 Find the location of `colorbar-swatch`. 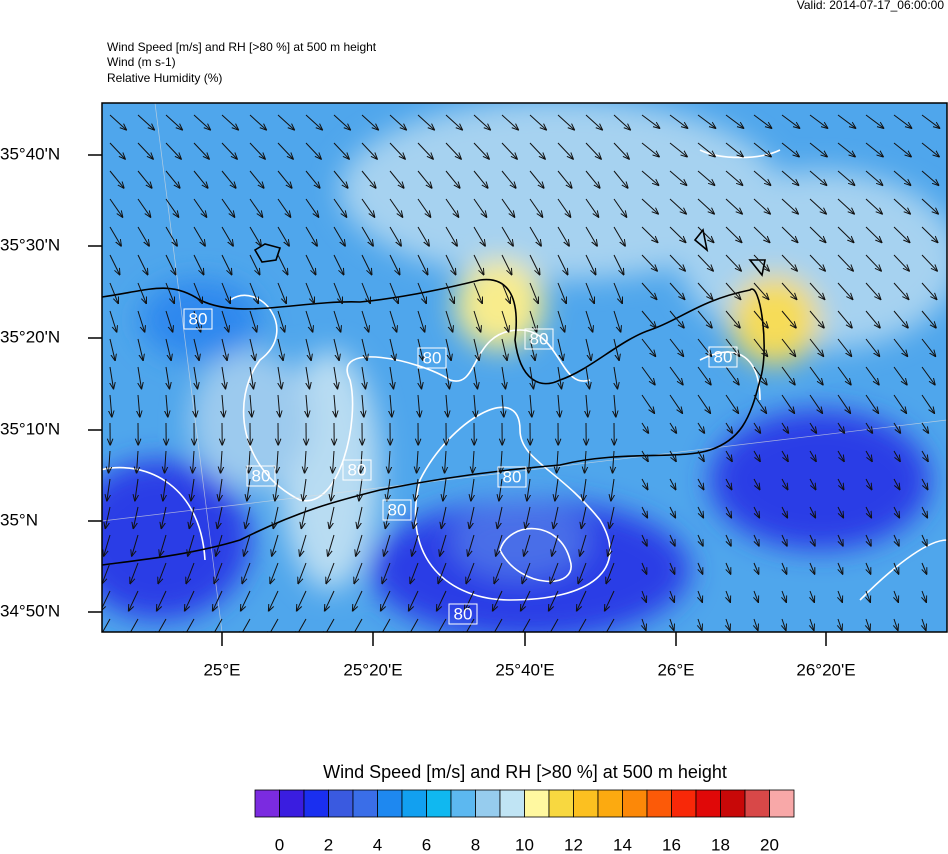

colorbar-swatch is located at coordinates (537, 803).